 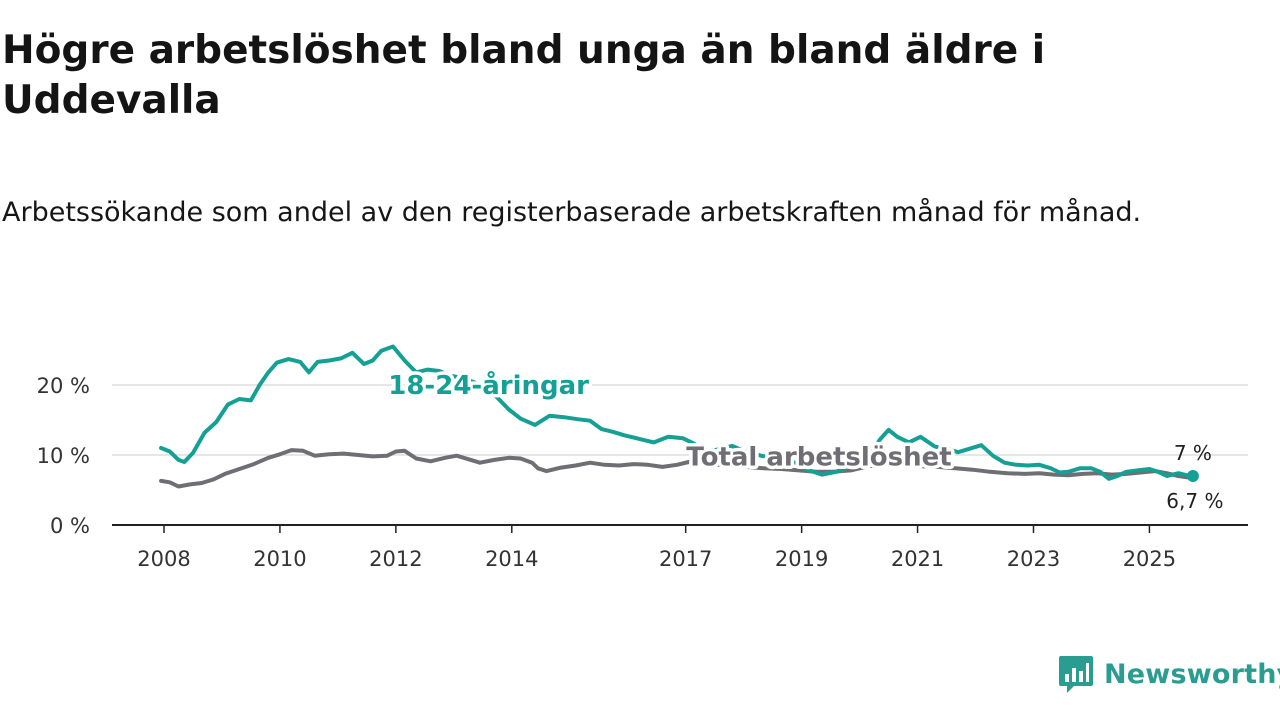 What do you see at coordinates (1192, 674) in the screenshot?
I see `brand-name: Newsworthy` at bounding box center [1192, 674].